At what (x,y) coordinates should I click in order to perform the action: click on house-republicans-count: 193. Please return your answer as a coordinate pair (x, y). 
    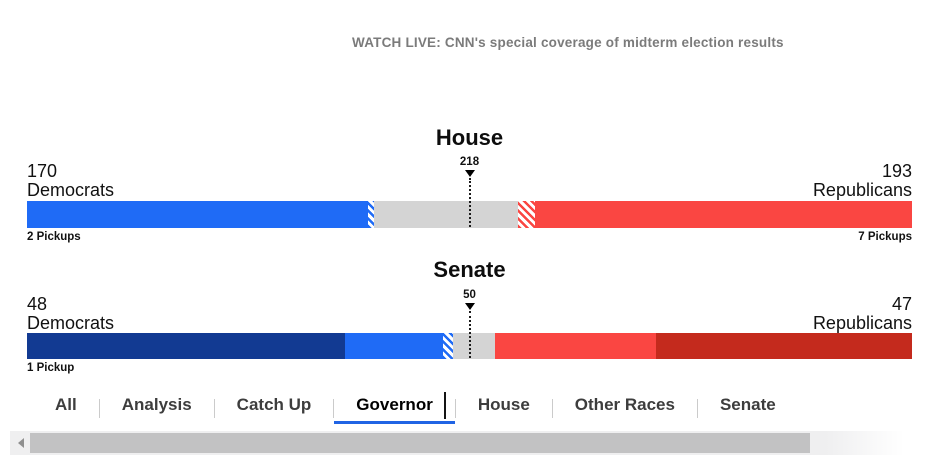
    Looking at the image, I should click on (896, 171).